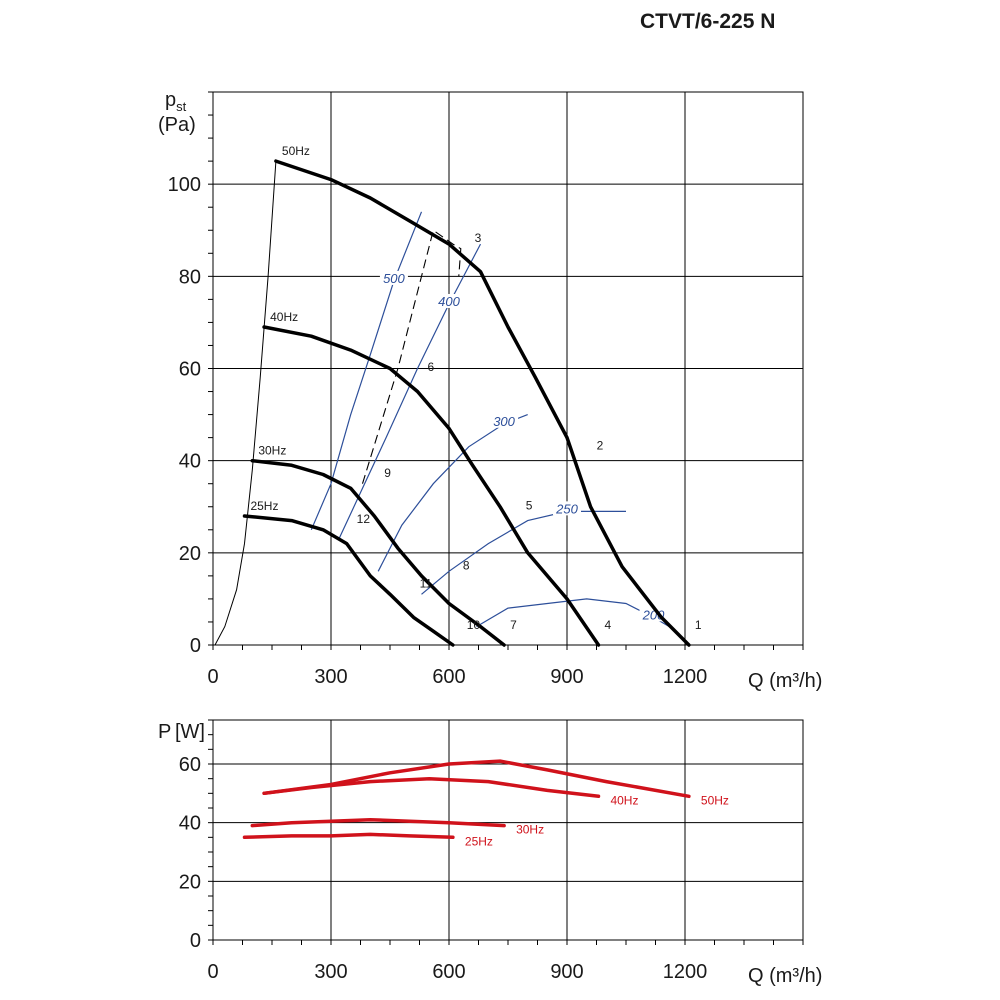  What do you see at coordinates (330, 677) in the screenshot?
I see `pressure-x-tick-label: 300` at bounding box center [330, 677].